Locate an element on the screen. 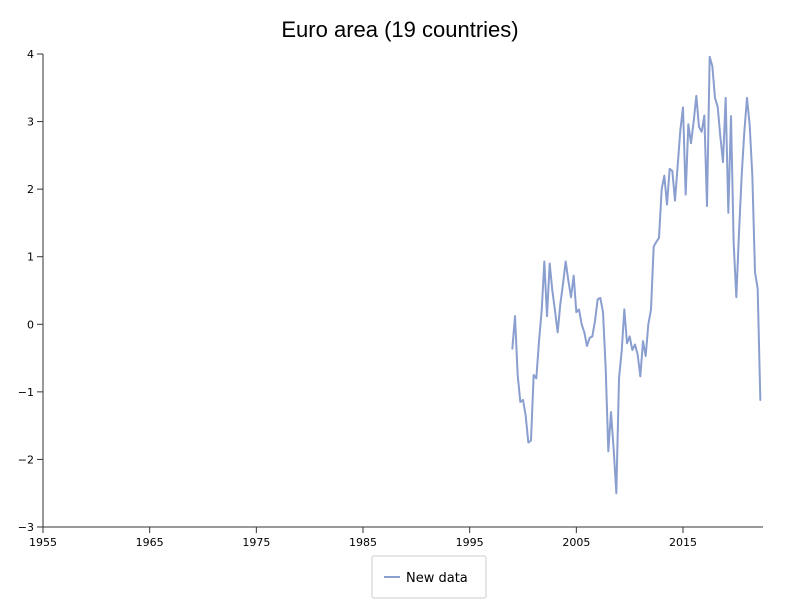  y-tick-label: −1 is located at coordinates (26, 392).